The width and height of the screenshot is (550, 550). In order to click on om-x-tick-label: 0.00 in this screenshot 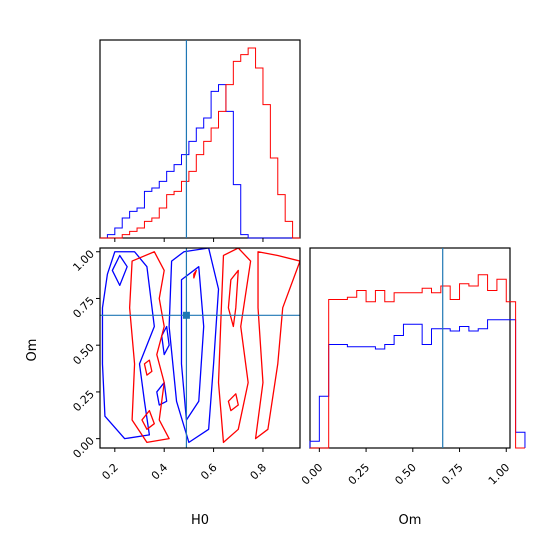, I will do `click(312, 474)`.